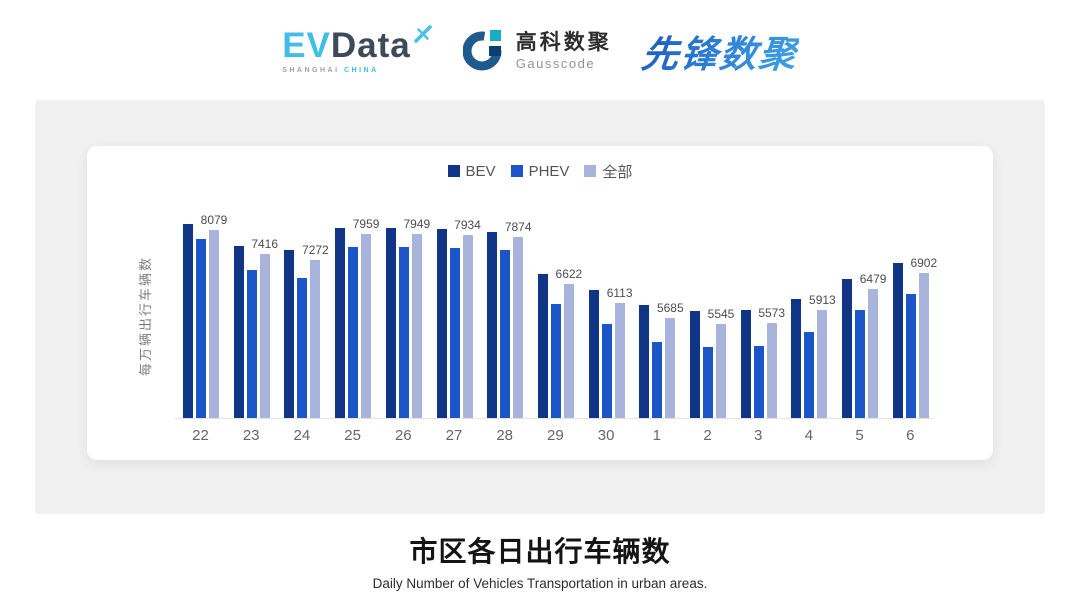 The width and height of the screenshot is (1080, 608). I want to click on gausscode-logo: 高科数聚 Gausscode, so click(537, 51).